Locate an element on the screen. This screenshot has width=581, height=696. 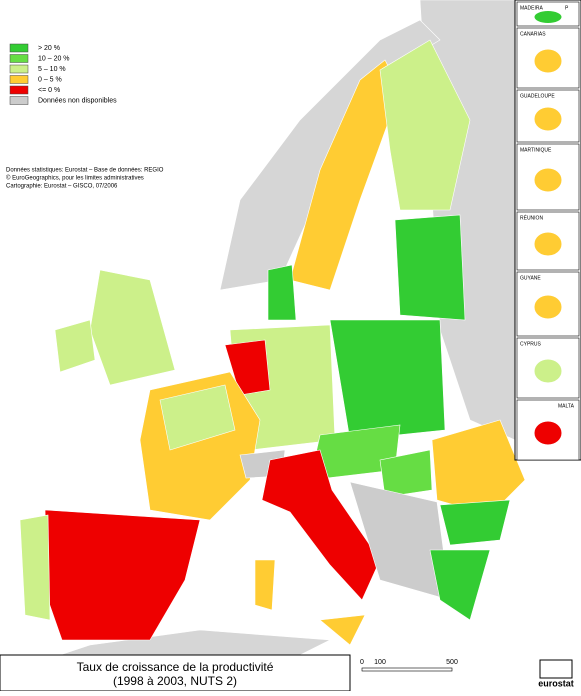
legend-label: 10 – 20 % is located at coordinates (54, 58).